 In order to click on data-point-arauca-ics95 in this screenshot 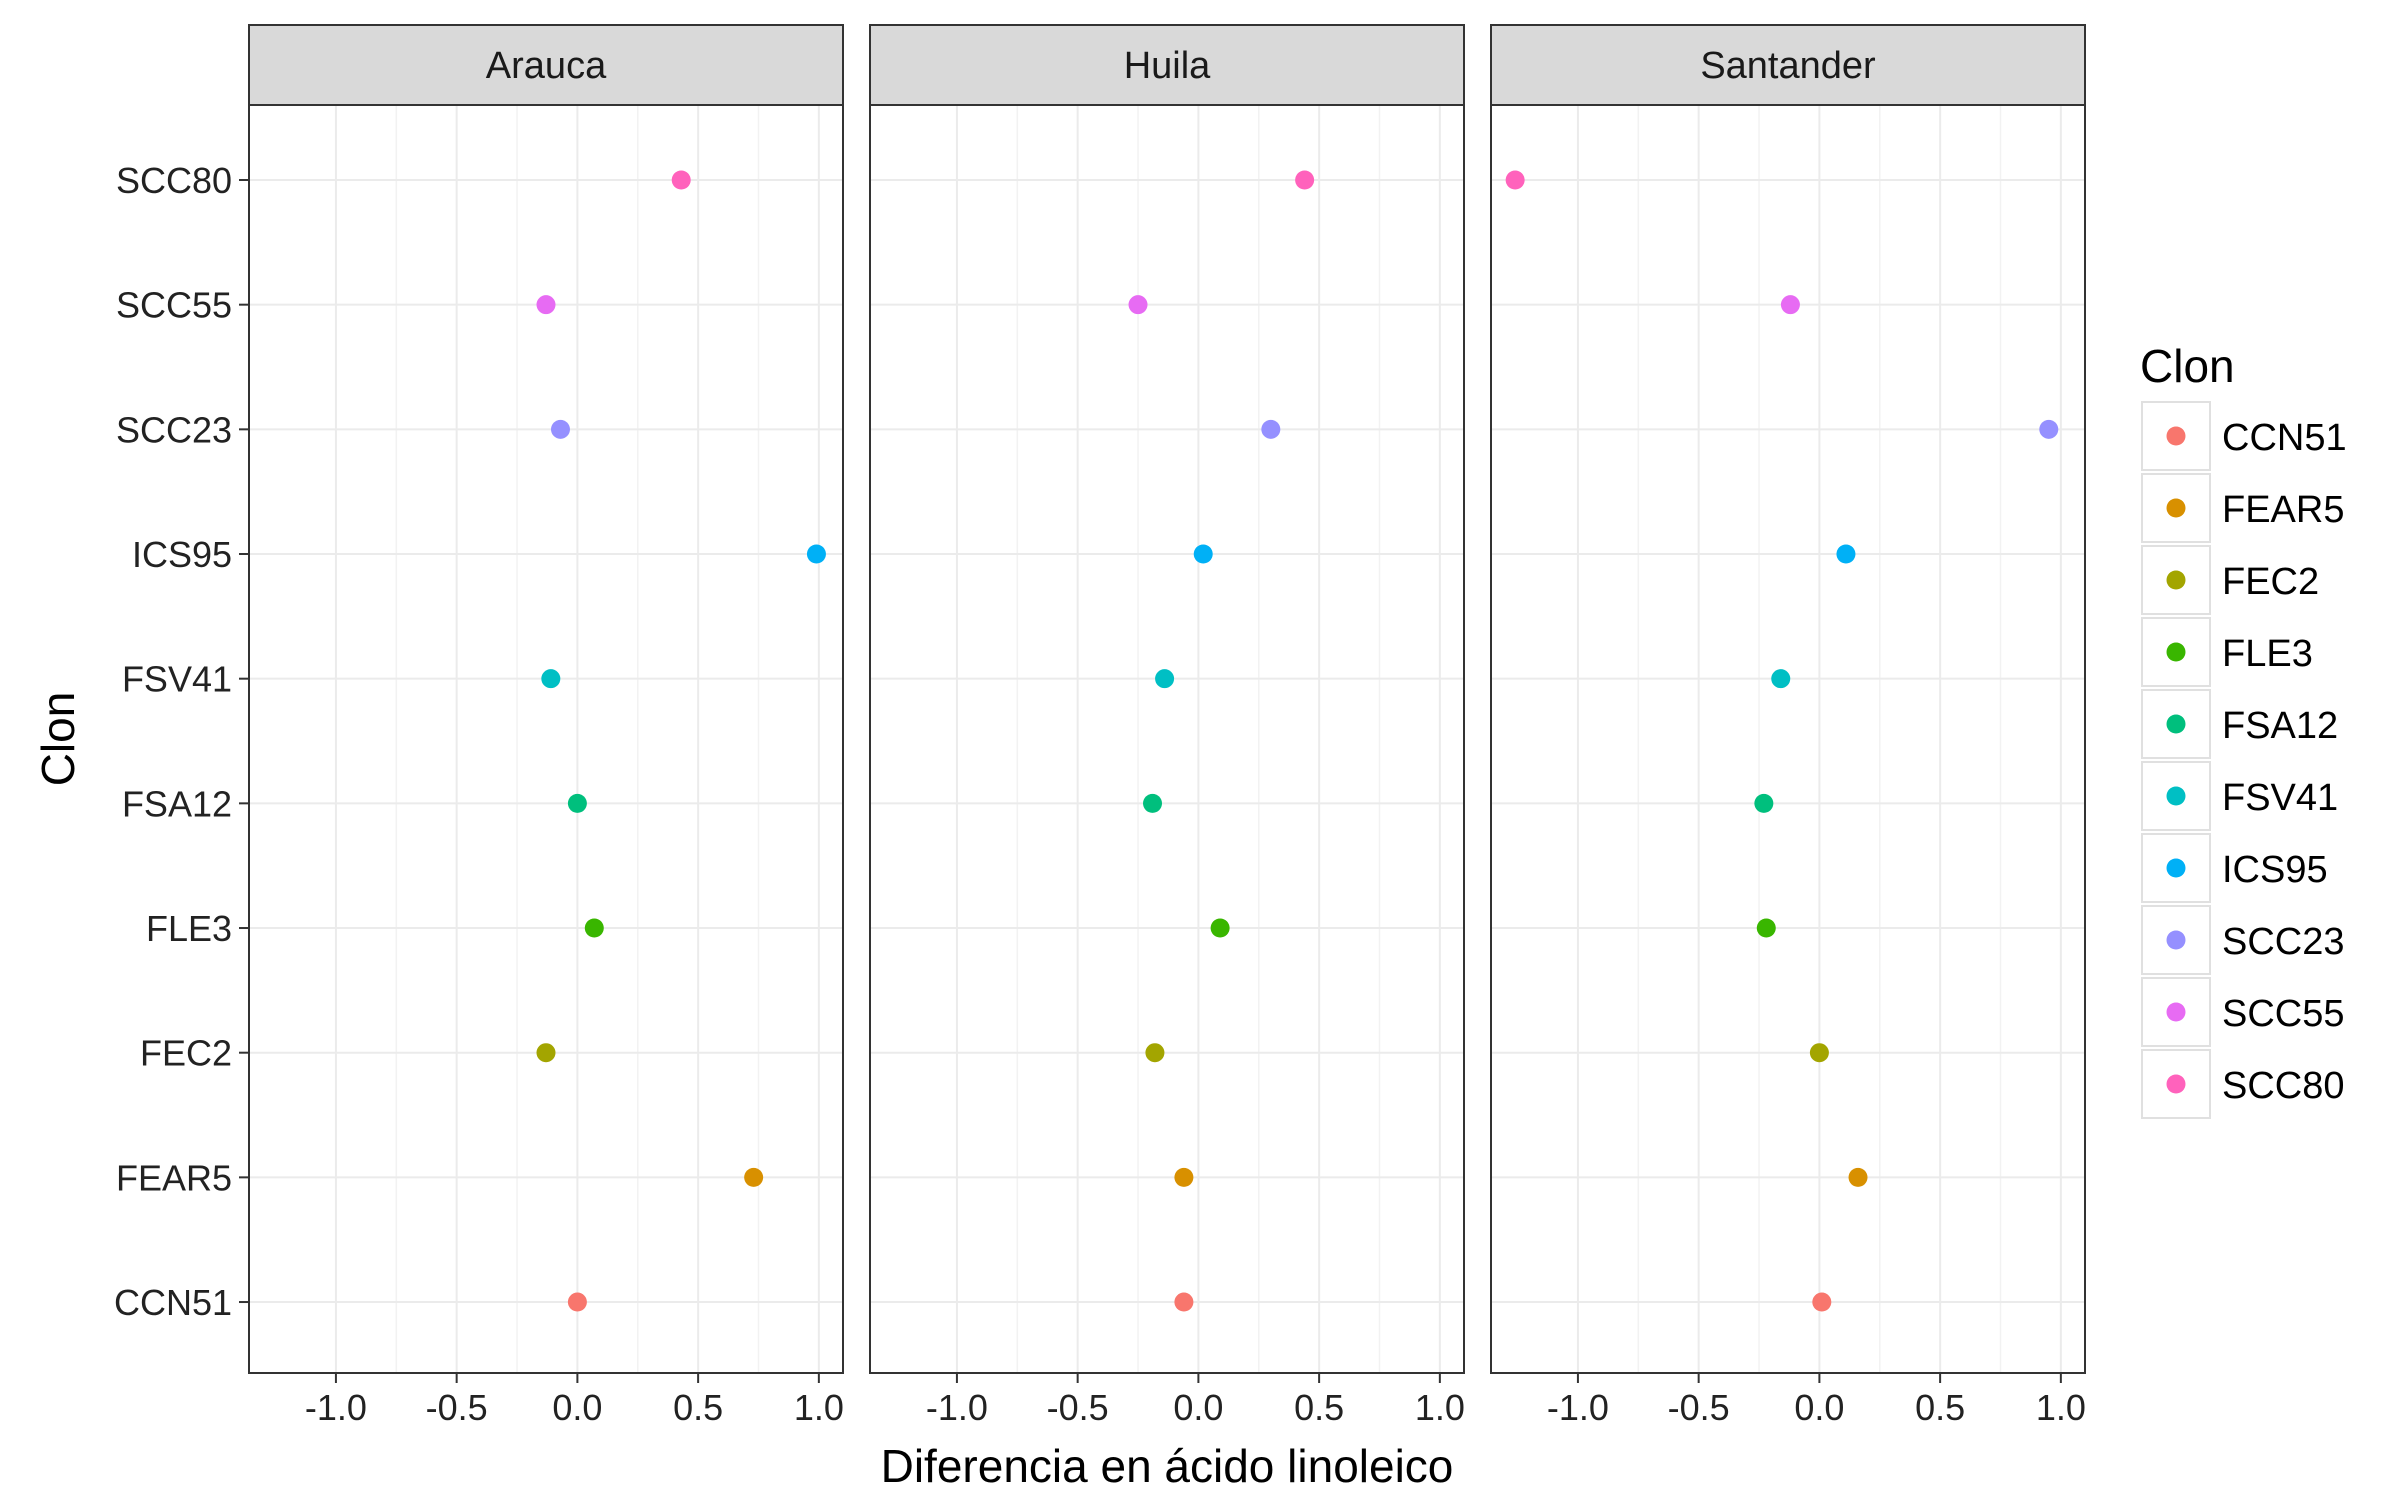, I will do `click(816, 554)`.